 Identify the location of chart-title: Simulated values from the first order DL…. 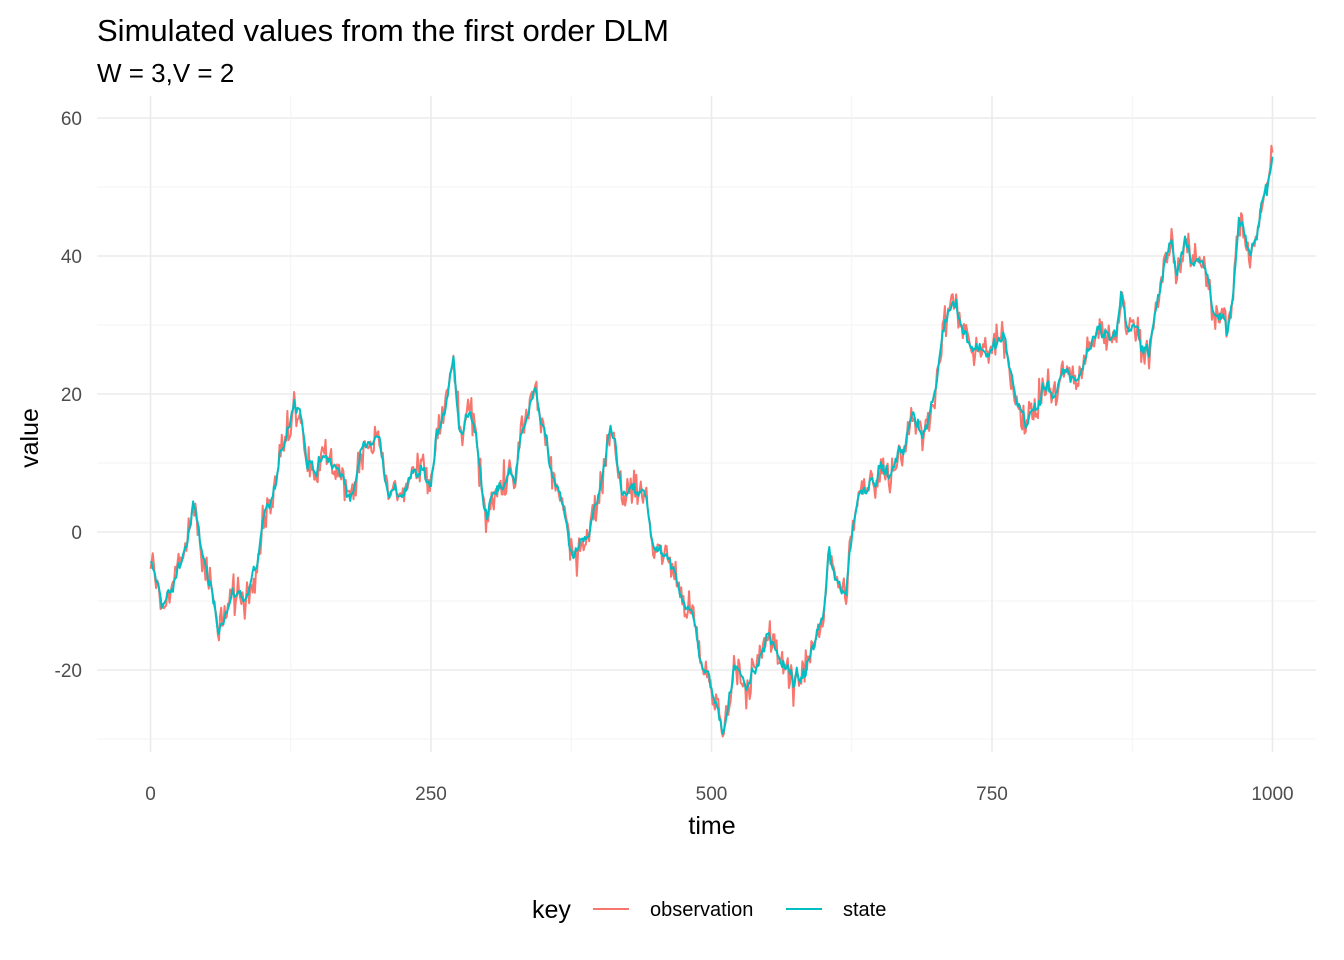
(383, 30).